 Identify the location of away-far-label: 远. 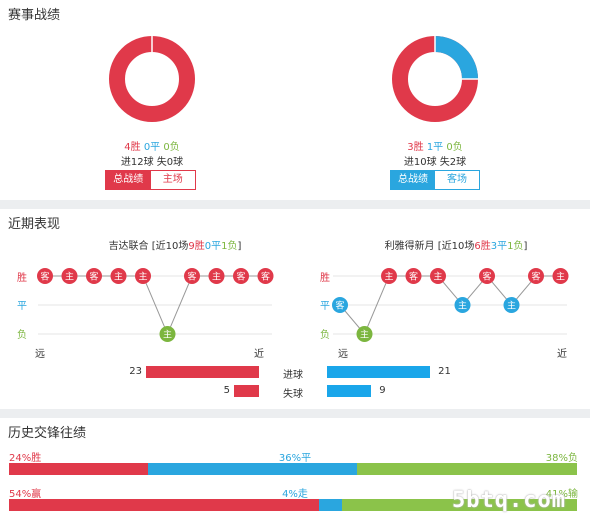
(343, 354).